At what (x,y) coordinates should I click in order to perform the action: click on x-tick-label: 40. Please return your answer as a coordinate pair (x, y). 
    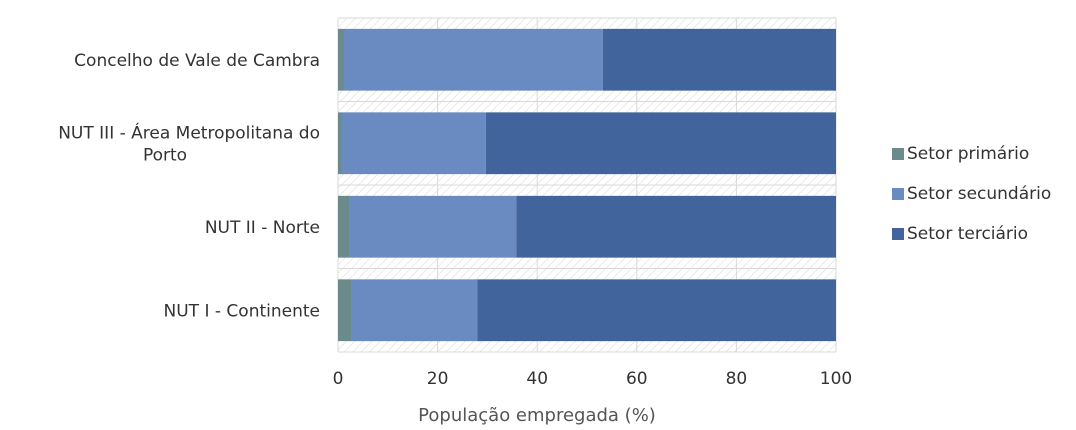
    Looking at the image, I should click on (537, 379).